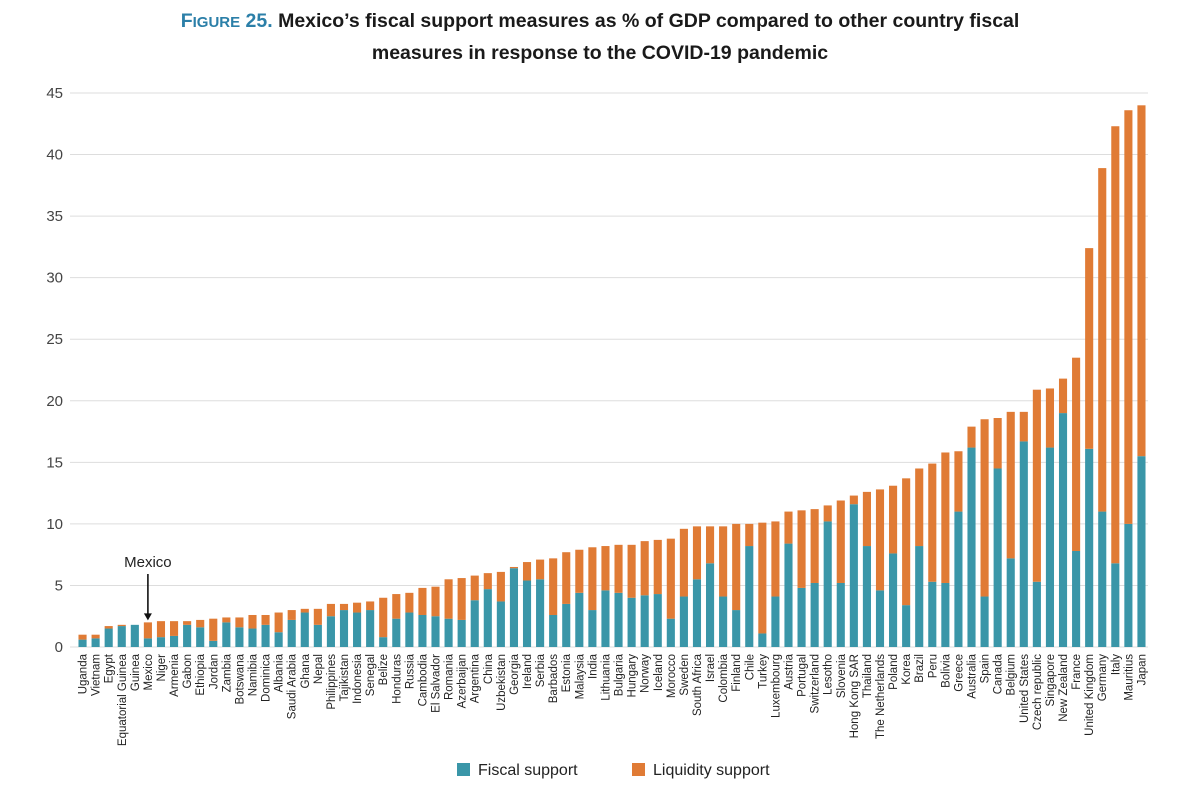  Describe the element at coordinates (201, 674) in the screenshot. I see `x-tick-label: Ethiopia` at that location.